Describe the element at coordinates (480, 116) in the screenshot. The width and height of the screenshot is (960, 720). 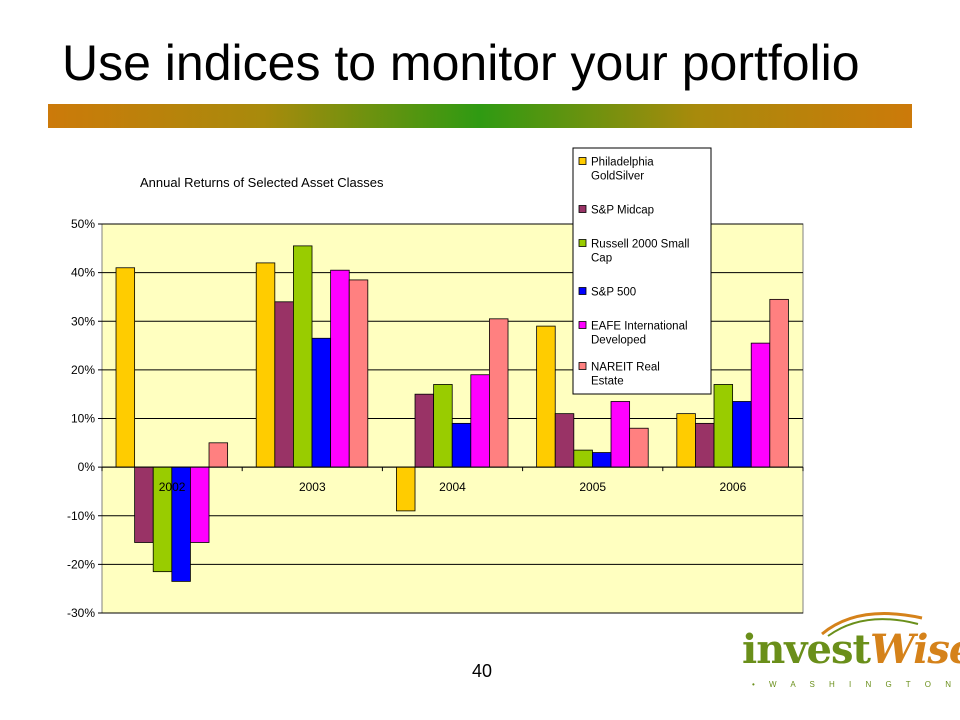
I see `title-gradient-bar` at that location.